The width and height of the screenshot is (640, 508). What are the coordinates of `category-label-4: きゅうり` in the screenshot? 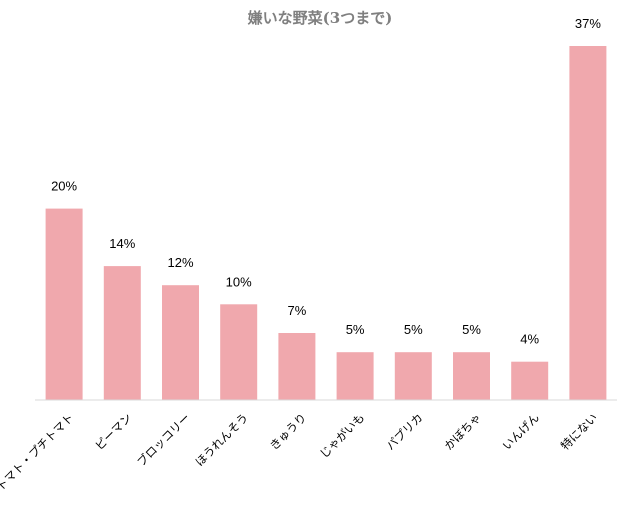 It's located at (288, 431).